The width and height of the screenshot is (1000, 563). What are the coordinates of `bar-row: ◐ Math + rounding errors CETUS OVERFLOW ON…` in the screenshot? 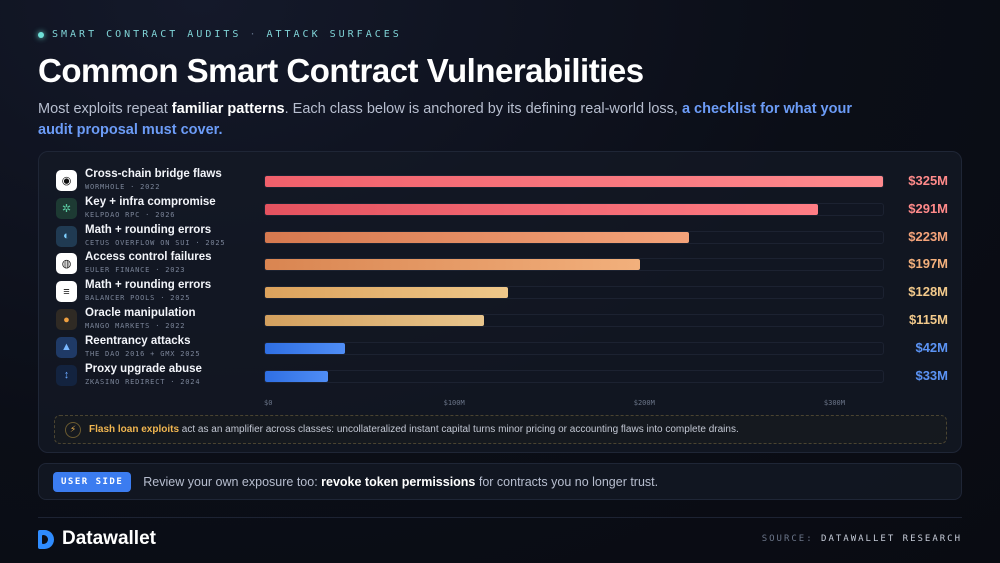 It's located at (501, 236).